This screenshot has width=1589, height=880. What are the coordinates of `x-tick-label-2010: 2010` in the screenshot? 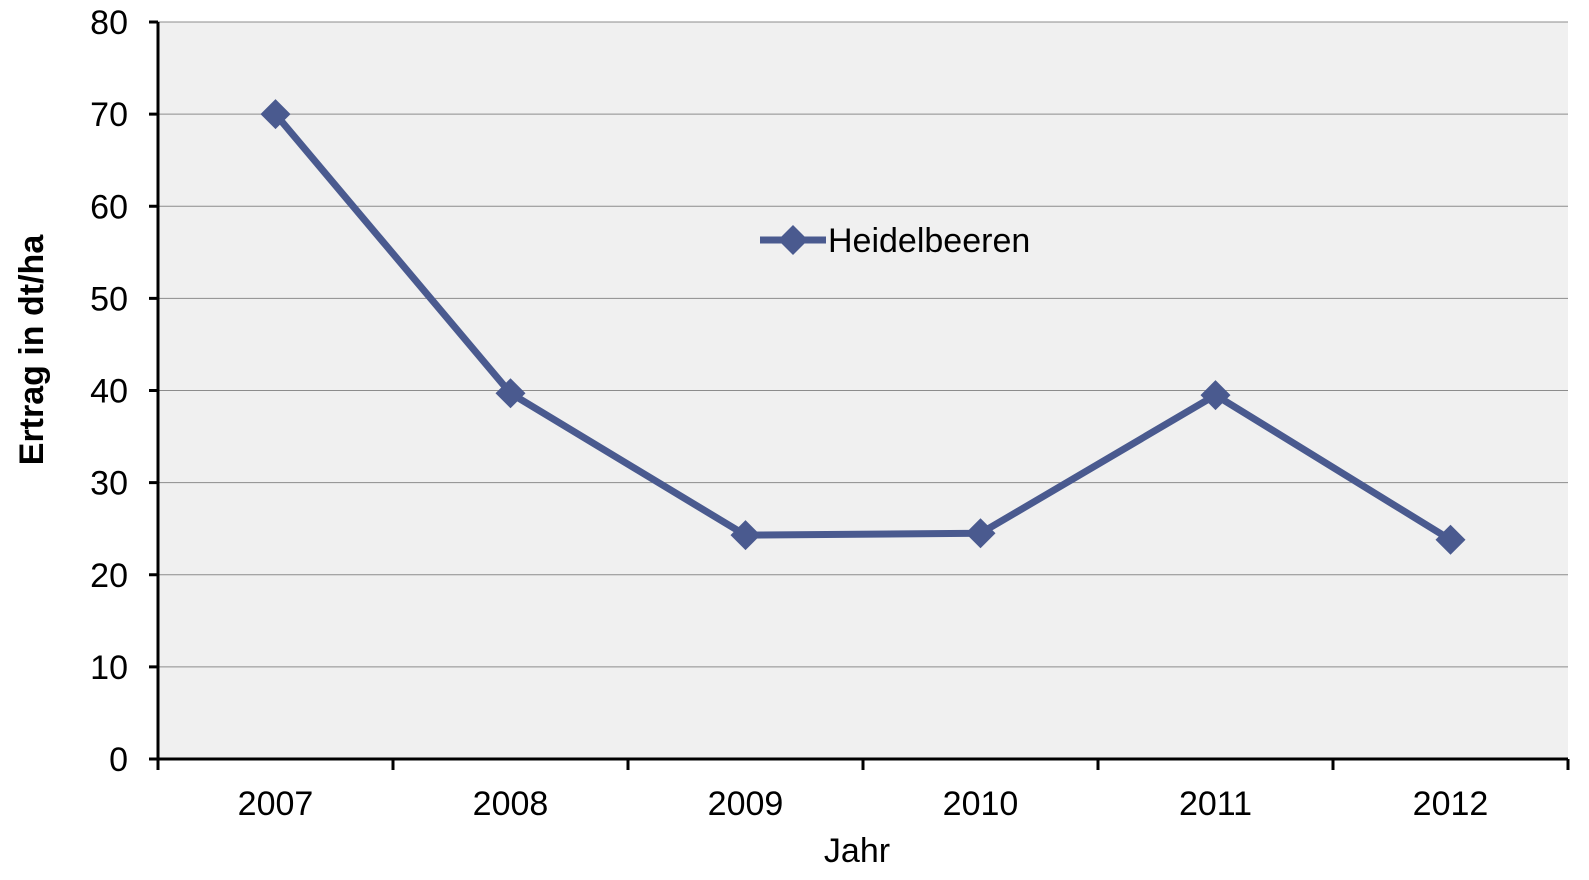 It's located at (981, 804).